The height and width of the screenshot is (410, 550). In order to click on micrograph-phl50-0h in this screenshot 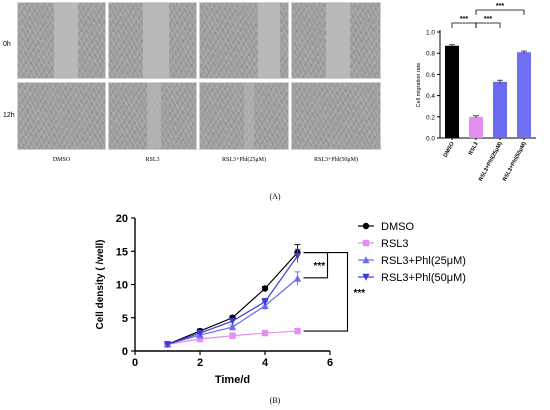, I will do `click(336, 40)`.